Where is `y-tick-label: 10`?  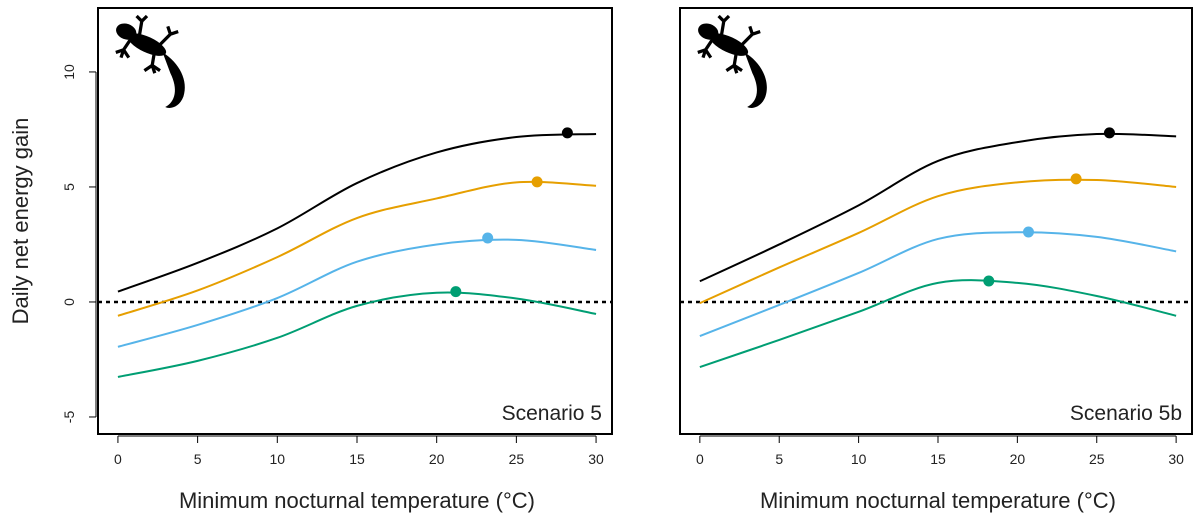
y-tick-label: 10 is located at coordinates (69, 72).